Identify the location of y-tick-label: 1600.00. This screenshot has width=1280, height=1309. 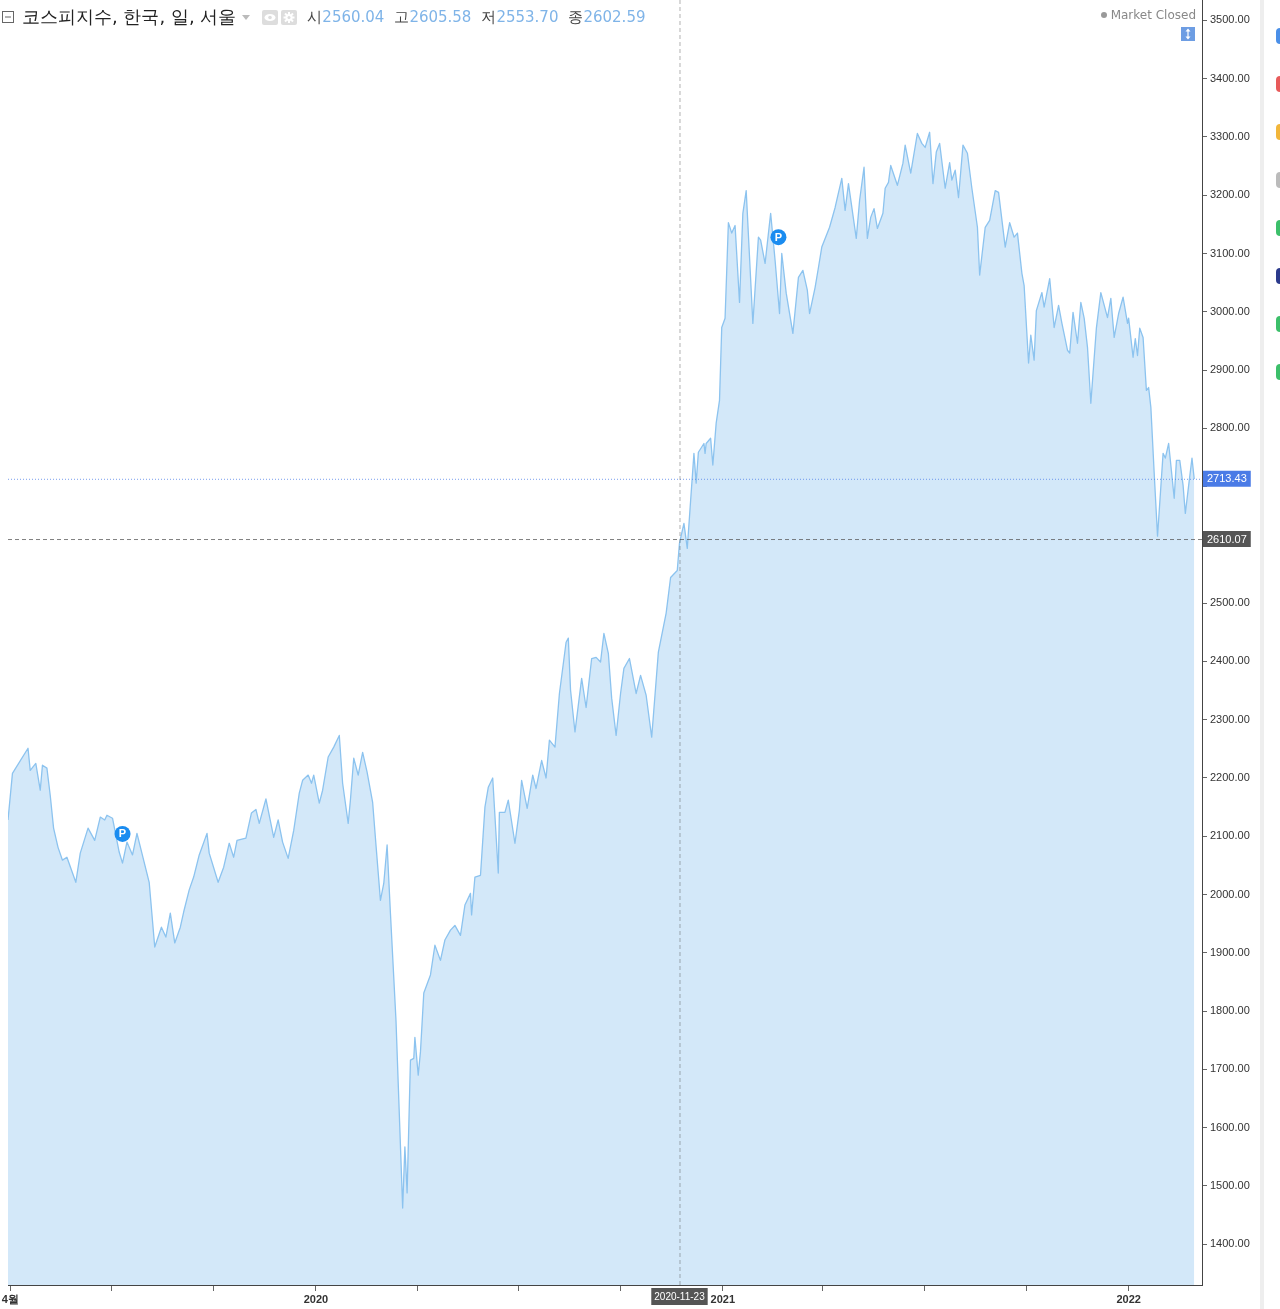
(1230, 1126).